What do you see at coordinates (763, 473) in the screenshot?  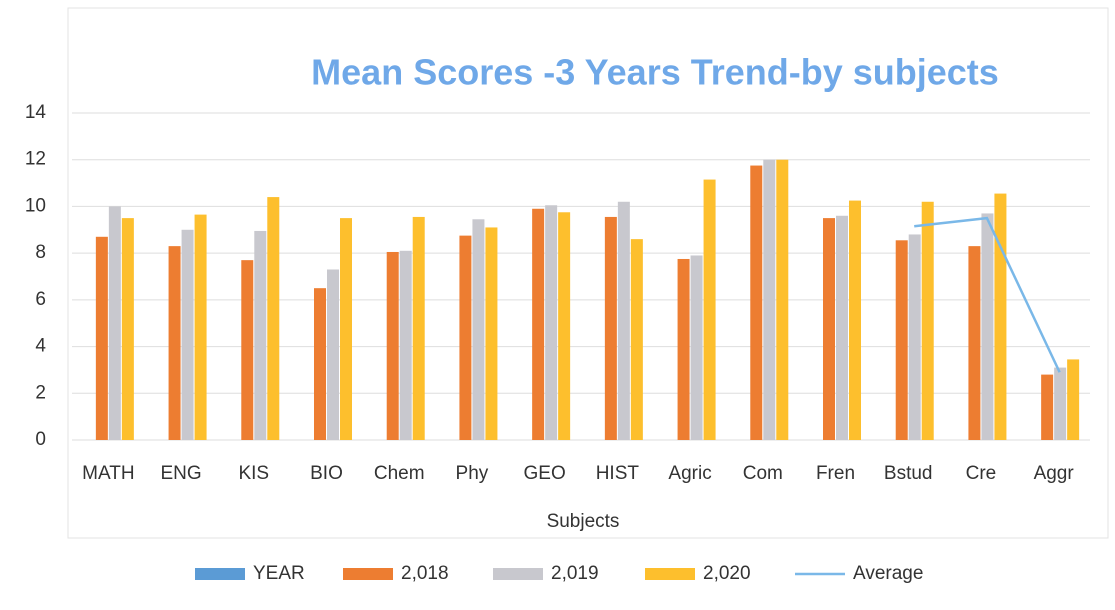 I see `x-tick-label: Com` at bounding box center [763, 473].